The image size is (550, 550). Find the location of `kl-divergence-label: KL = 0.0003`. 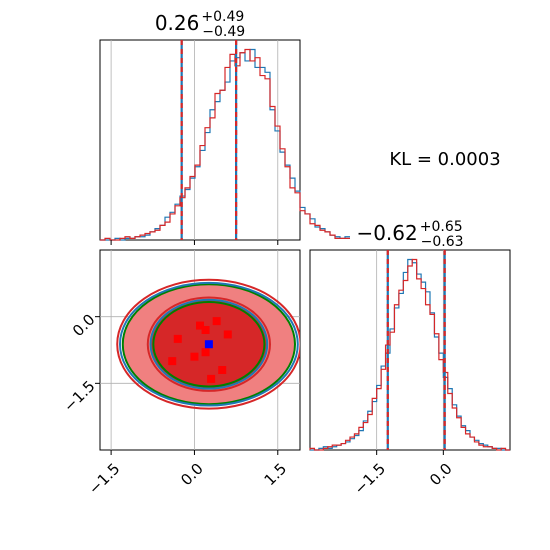

kl-divergence-label: KL = 0.0003 is located at coordinates (444, 159).